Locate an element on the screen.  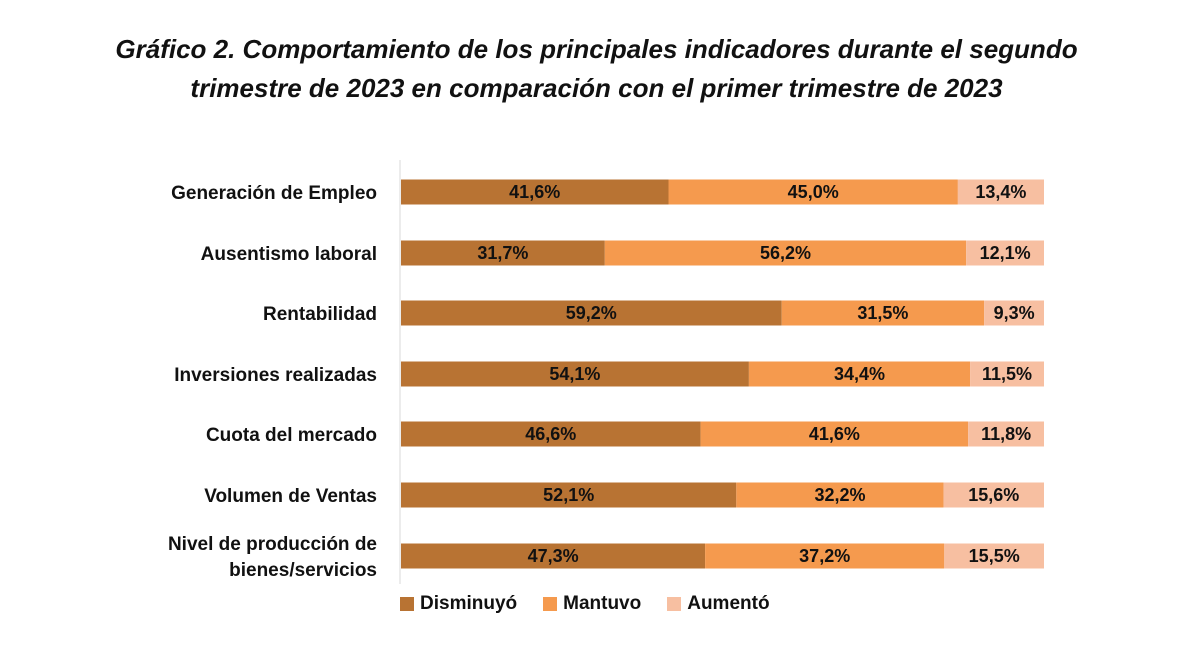
data-label-generacion-de-empleo-disminuyo: 41,6% is located at coordinates (534, 192).